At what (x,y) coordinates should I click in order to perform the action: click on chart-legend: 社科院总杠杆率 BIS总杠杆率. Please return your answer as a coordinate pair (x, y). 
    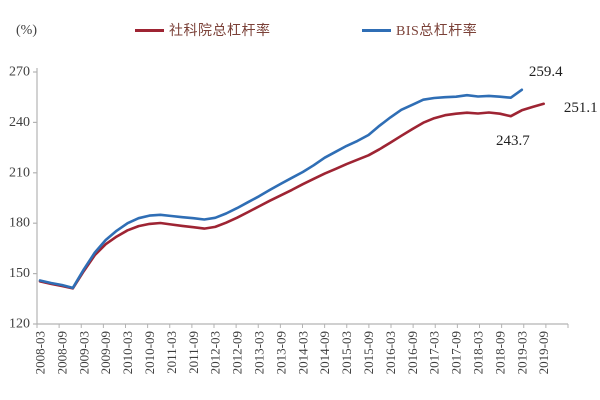
    Looking at the image, I should click on (300, 22).